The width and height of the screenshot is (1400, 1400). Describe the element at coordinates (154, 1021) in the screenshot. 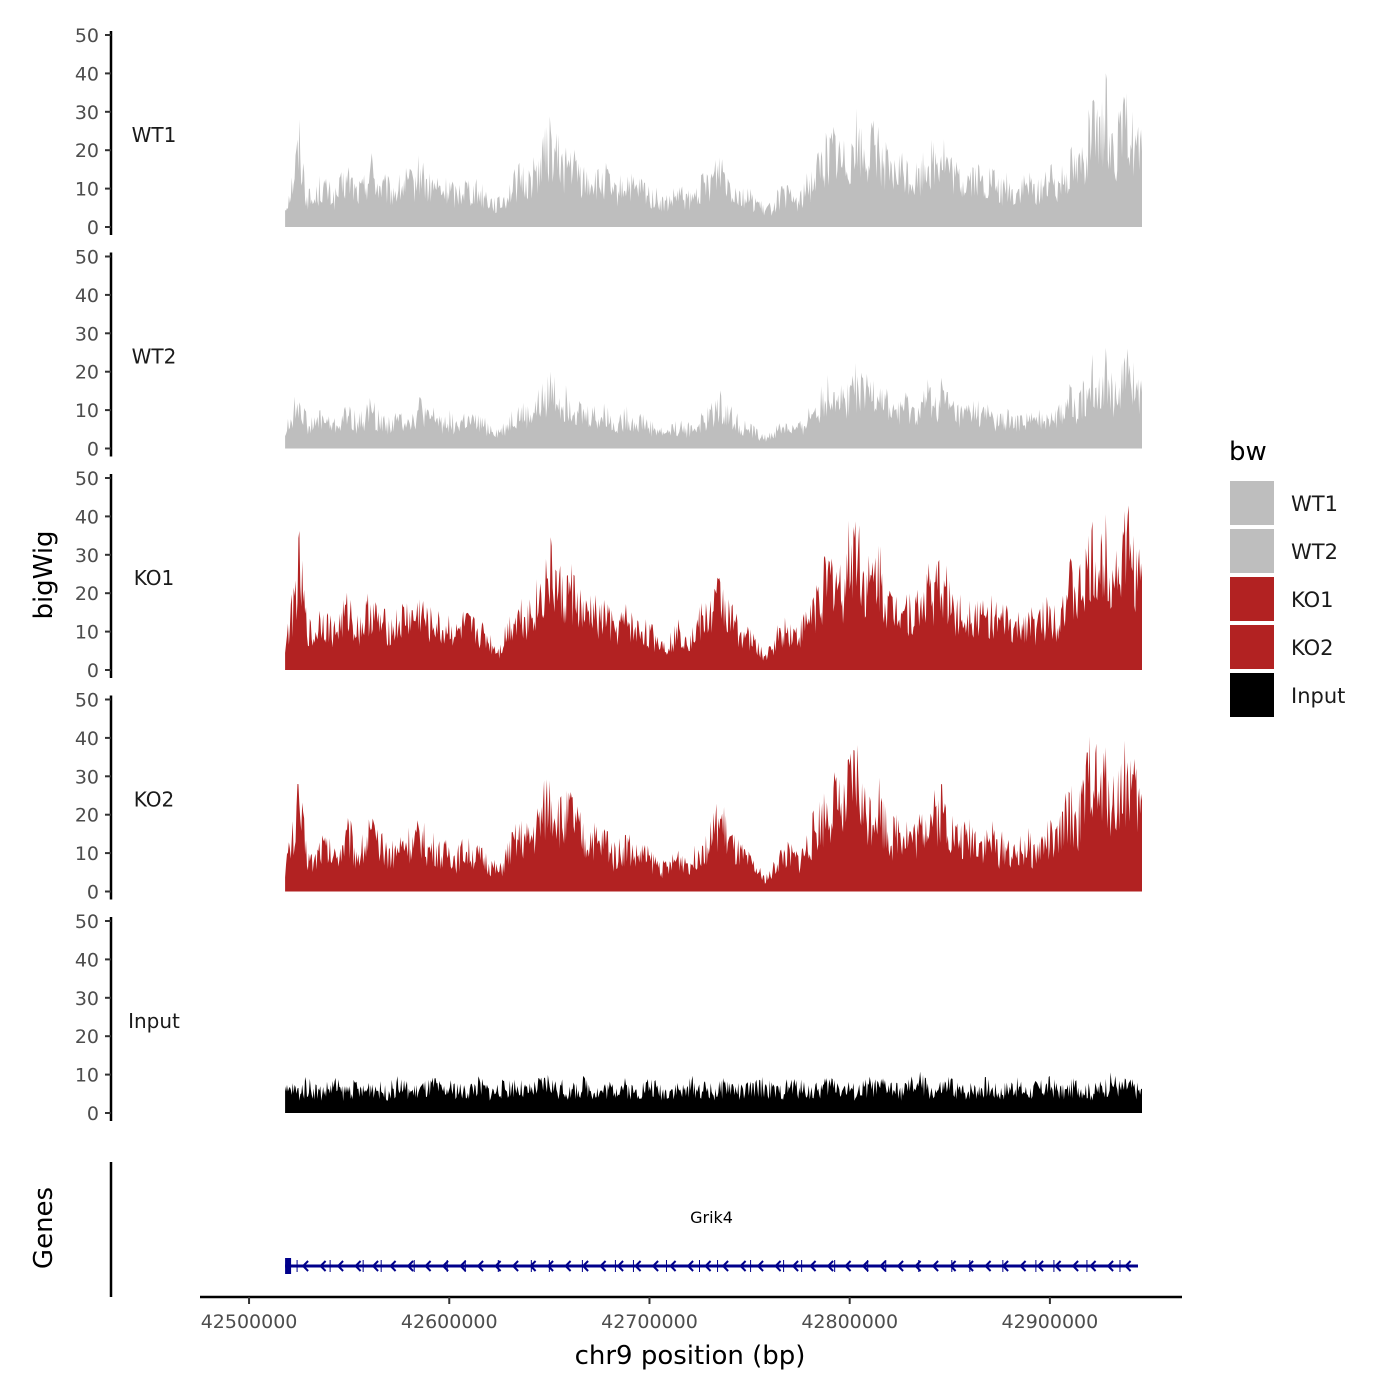

I see `track-label: Input` at that location.